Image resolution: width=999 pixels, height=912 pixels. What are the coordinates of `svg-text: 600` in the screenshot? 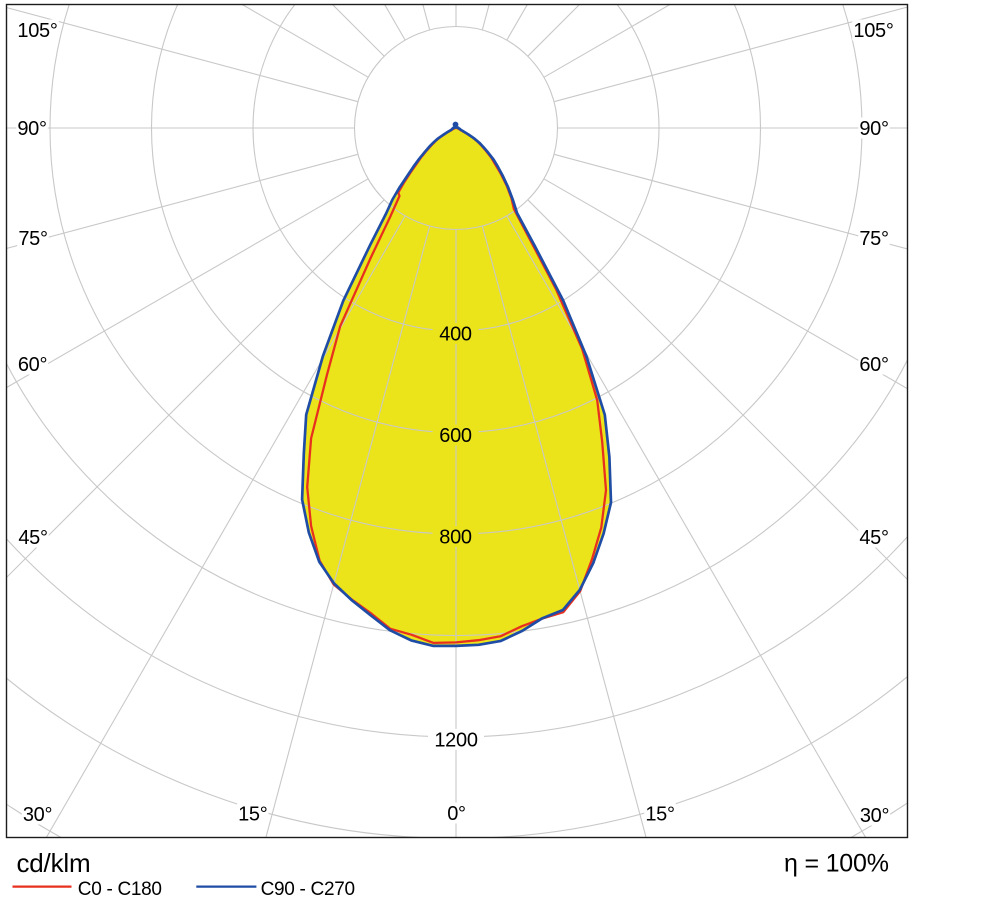 It's located at (455, 436).